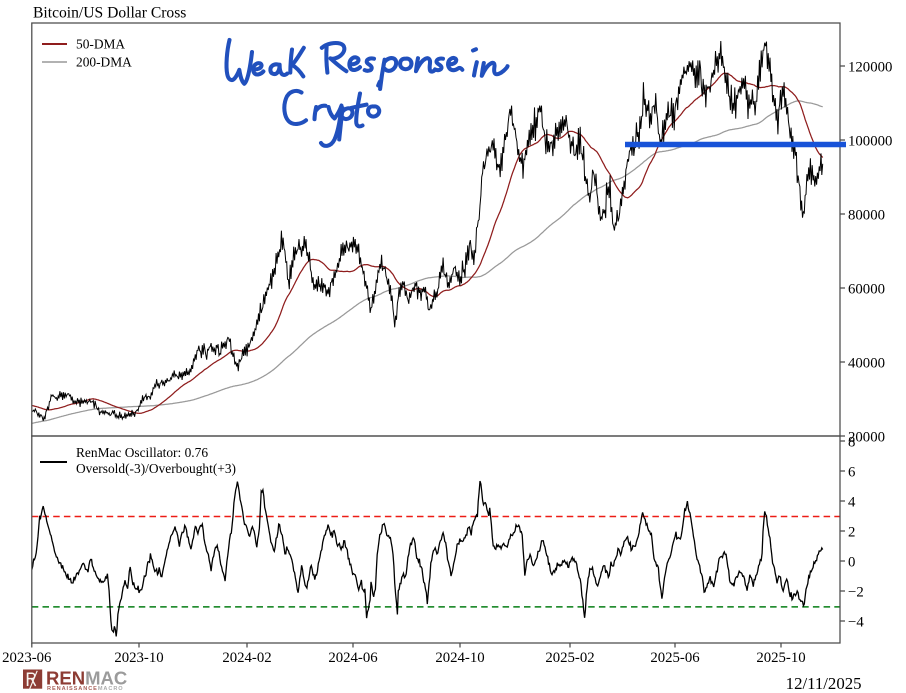  Describe the element at coordinates (86, 678) in the screenshot. I see `svg-text: RENMAC` at that location.